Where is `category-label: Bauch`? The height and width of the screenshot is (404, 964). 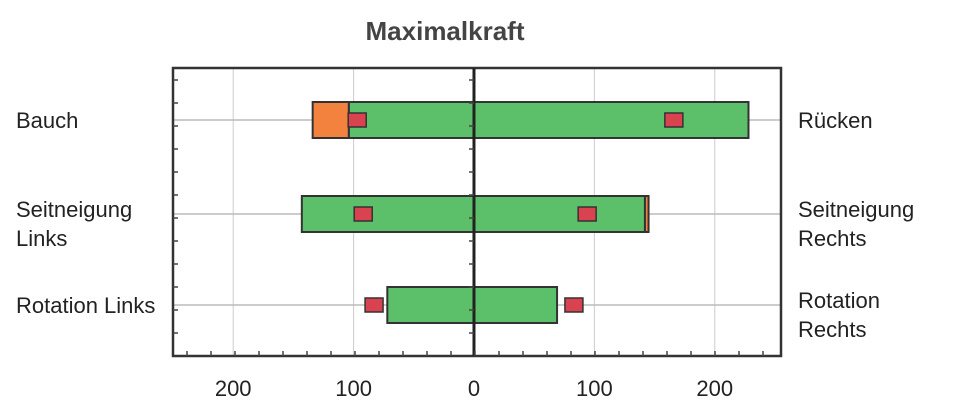 category-label: Bauch is located at coordinates (47, 120).